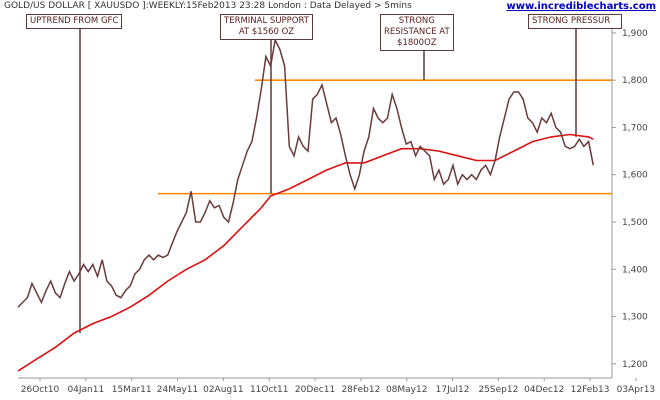  What do you see at coordinates (635, 34) in the screenshot?
I see `y-tick-label: 1,900` at bounding box center [635, 34].